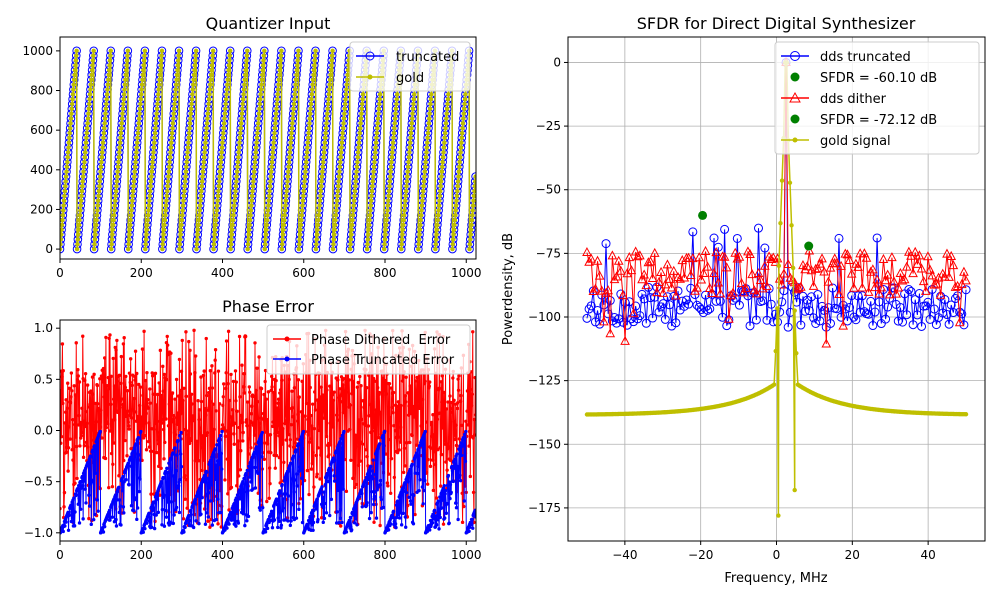  Describe the element at coordinates (852, 555) in the screenshot. I see `sfdr-xtick-label: 20` at that location.